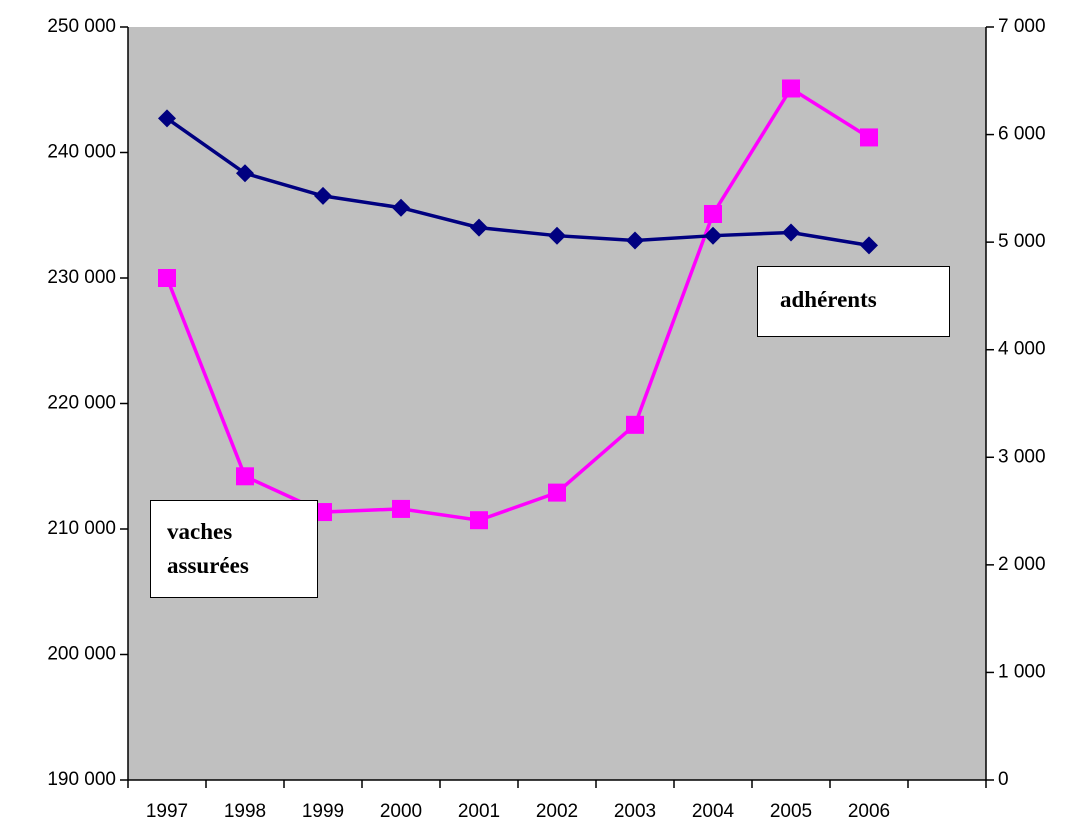  I want to click on y-tick-label: 220 000, so click(81, 403).